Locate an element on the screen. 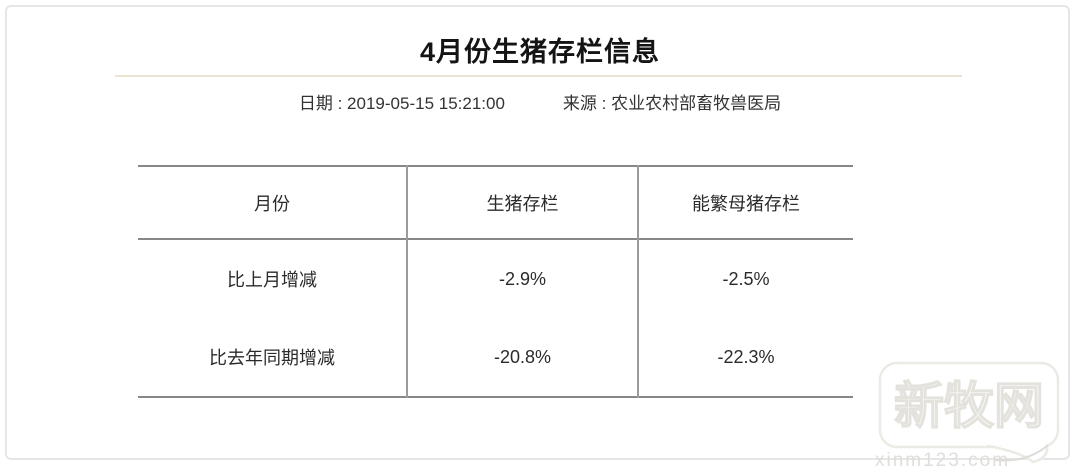 The image size is (1080, 470). watermark-site-text: xinm123.com is located at coordinates (942, 460).